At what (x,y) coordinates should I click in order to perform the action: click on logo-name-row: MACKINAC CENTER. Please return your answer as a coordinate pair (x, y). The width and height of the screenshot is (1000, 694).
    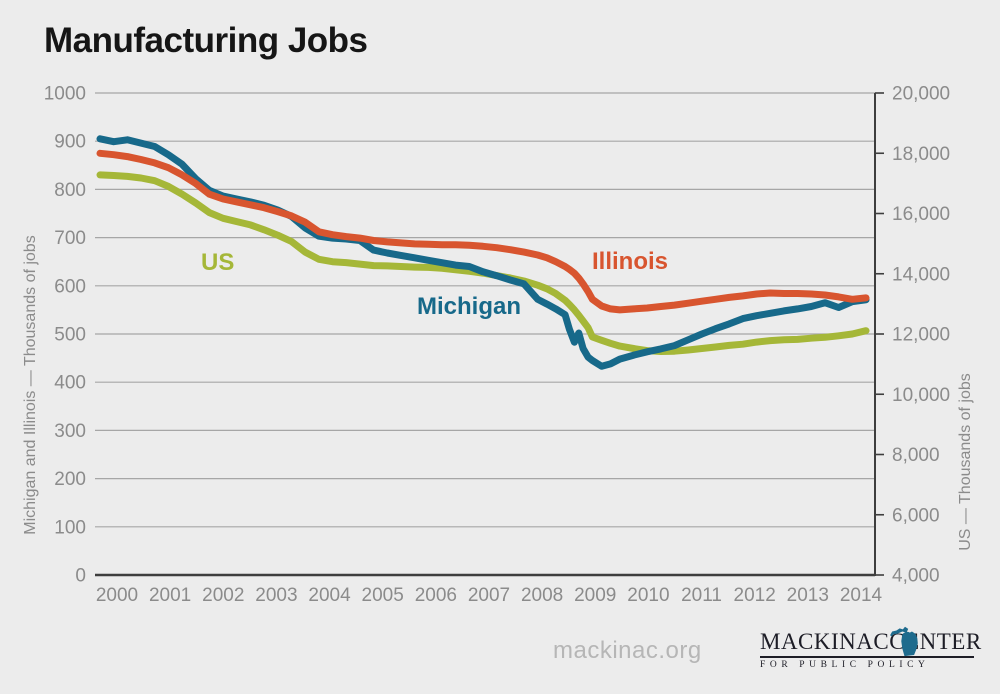
    Looking at the image, I should click on (870, 641).